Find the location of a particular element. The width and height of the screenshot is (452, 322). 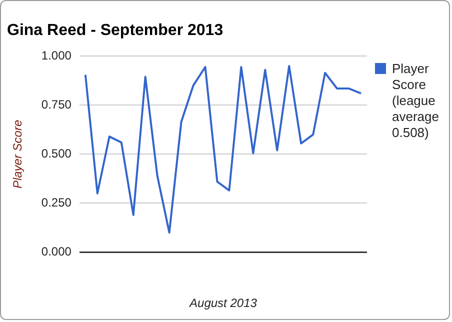

y-tick-label: 0.250 is located at coordinates (56, 203).